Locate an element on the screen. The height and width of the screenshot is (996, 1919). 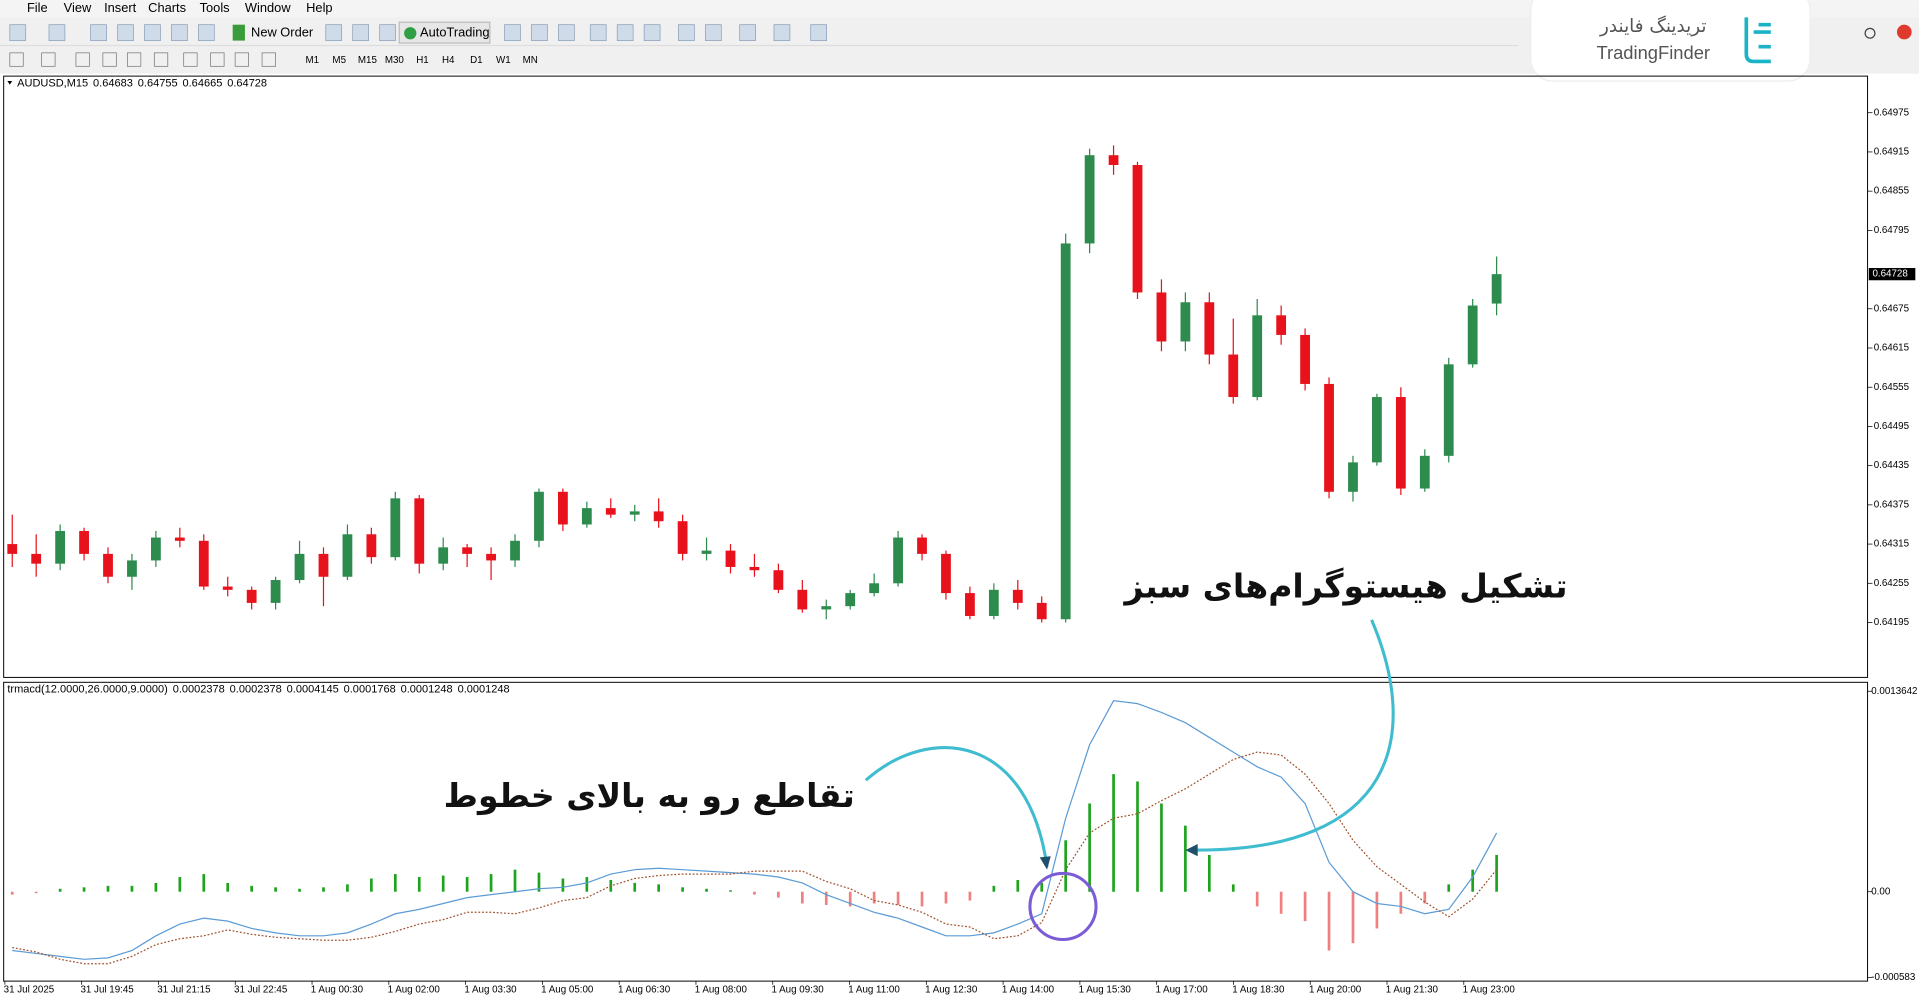
y-tick-label: 0.64255 is located at coordinates (1892, 583).